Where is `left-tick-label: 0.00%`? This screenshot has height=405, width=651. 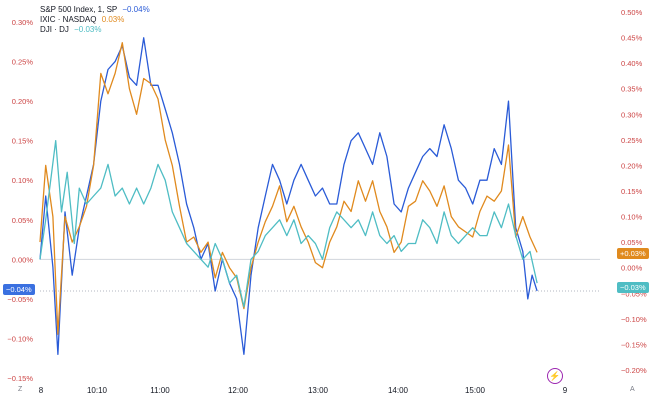
left-tick-label: 0.00% is located at coordinates (23, 259).